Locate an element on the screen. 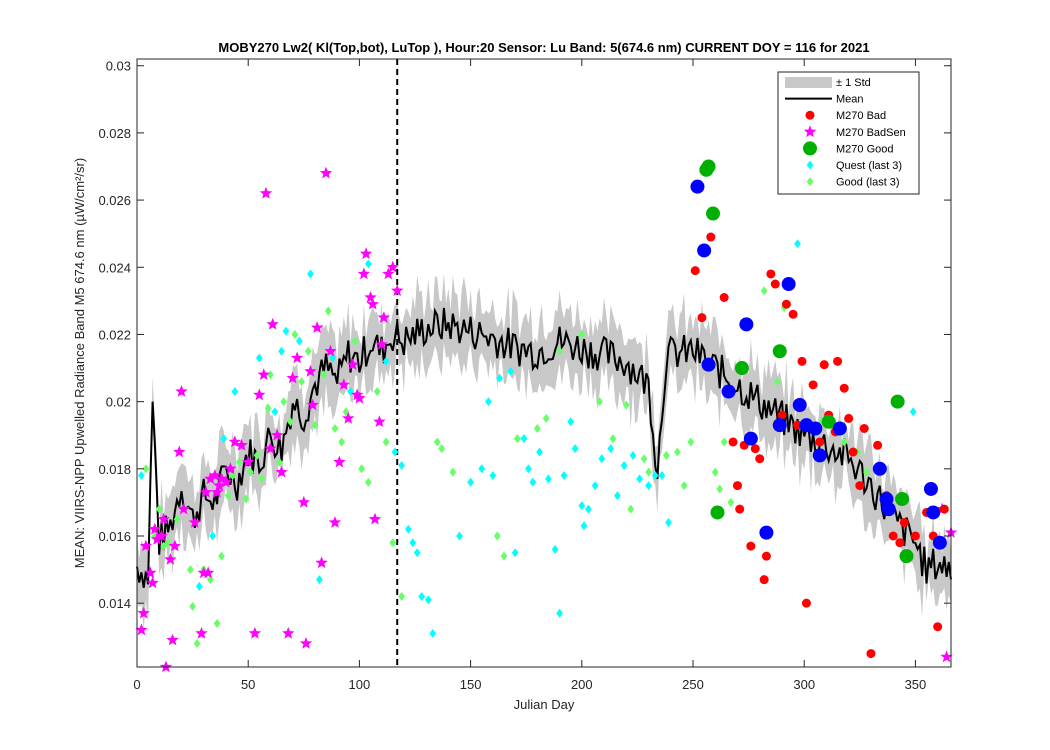  legend-item-std: ± 1 Std is located at coordinates (828, 83).